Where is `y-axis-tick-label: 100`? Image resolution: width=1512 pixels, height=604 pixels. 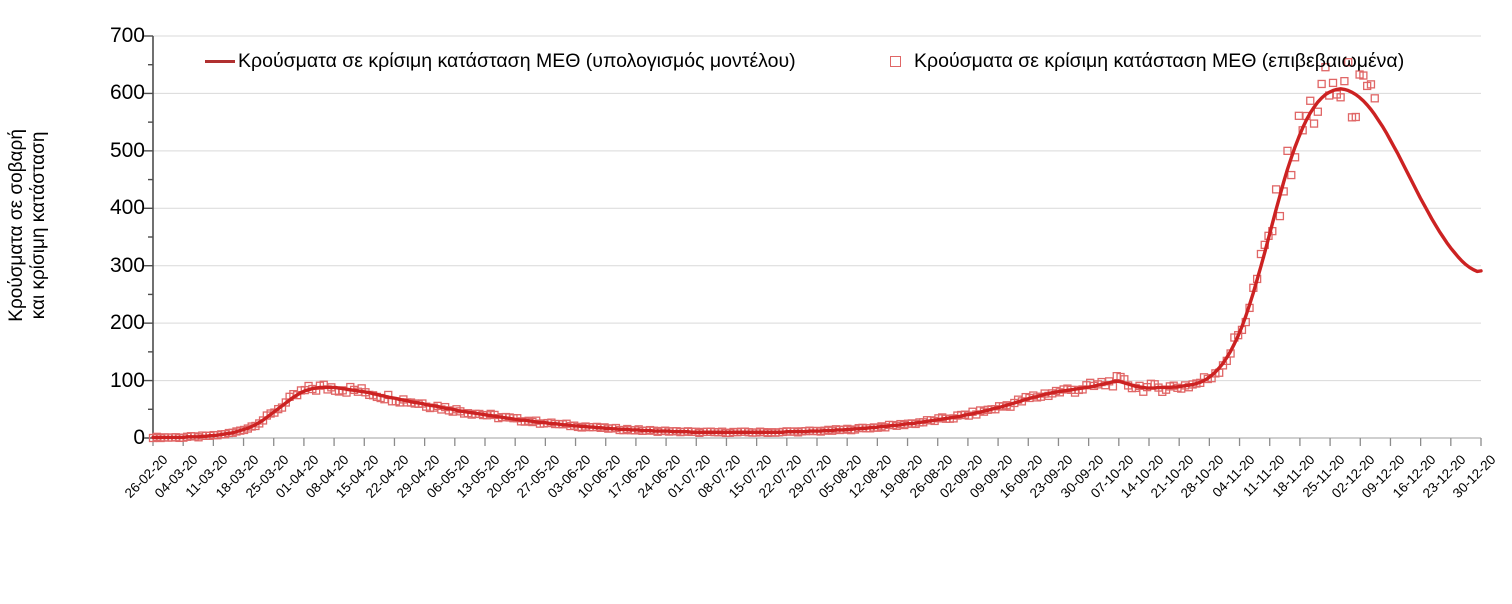
y-axis-tick-label: 100 is located at coordinates (127, 380).